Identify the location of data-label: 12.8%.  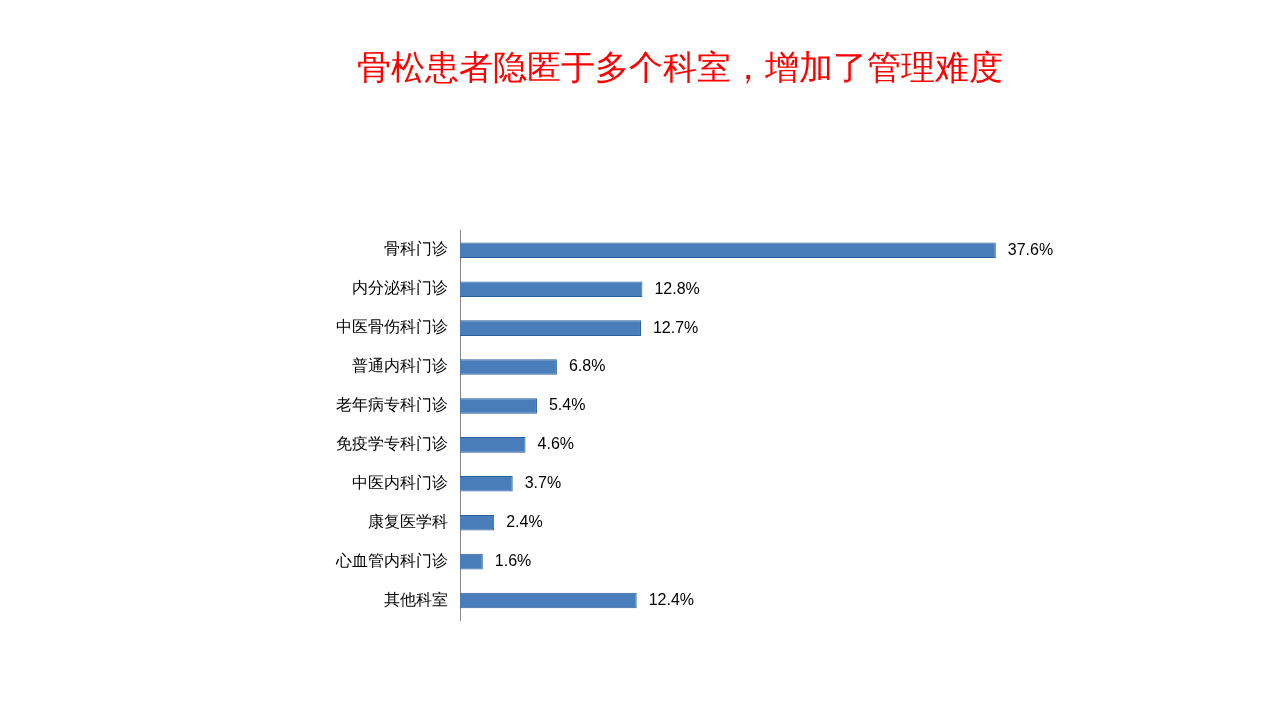
(677, 288).